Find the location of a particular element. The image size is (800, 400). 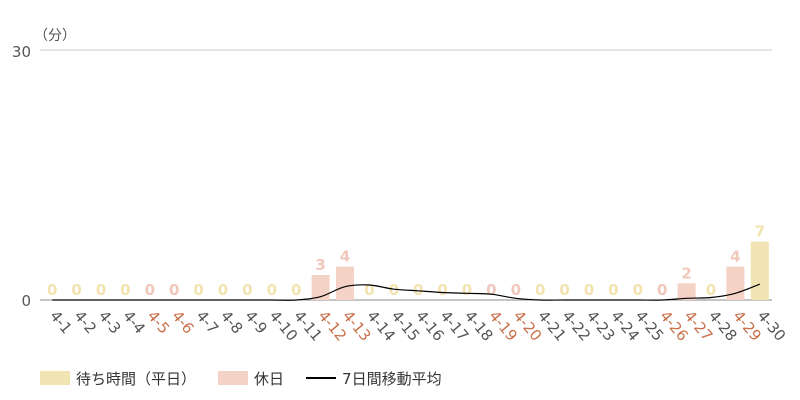

value-label-4-20: 0 is located at coordinates (516, 290).